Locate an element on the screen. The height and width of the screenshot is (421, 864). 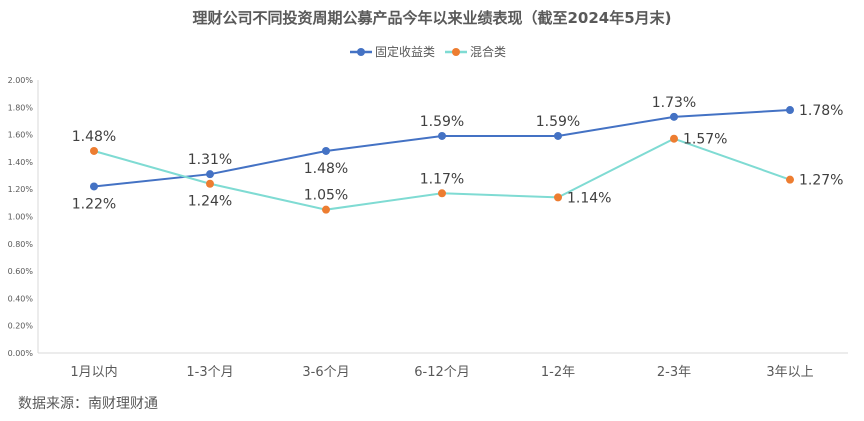
y-tick-label: 1.00% is located at coordinates (21, 217).